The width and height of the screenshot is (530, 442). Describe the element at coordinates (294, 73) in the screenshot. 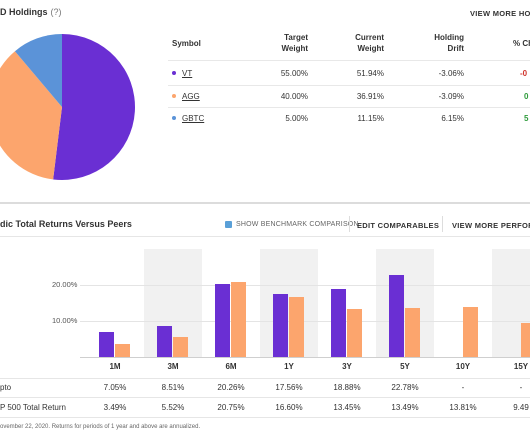

I see `target-weight-value: 55.00%` at that location.